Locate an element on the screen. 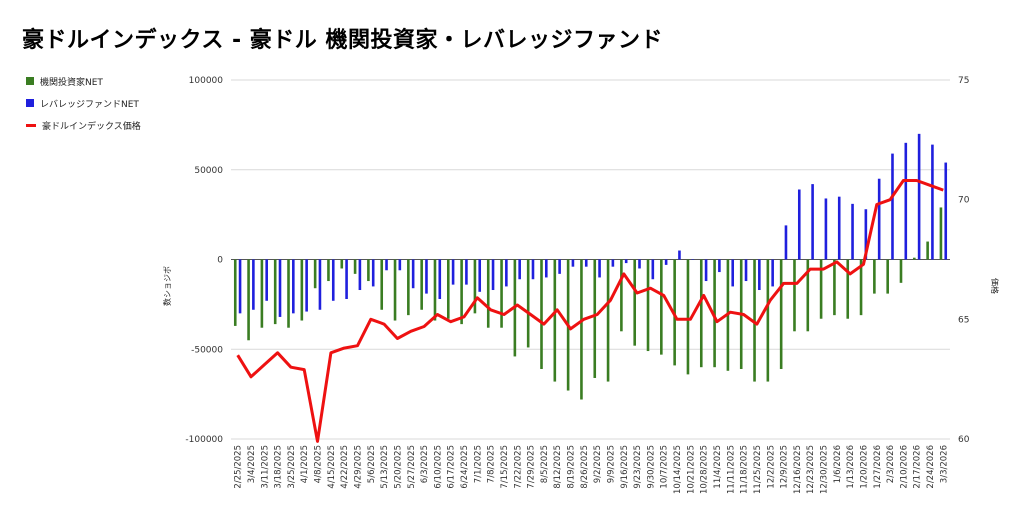 Image resolution: width=1024 pixels, height=519 pixels. y-axis-right: 75 70 65 60 is located at coordinates (964, 260).